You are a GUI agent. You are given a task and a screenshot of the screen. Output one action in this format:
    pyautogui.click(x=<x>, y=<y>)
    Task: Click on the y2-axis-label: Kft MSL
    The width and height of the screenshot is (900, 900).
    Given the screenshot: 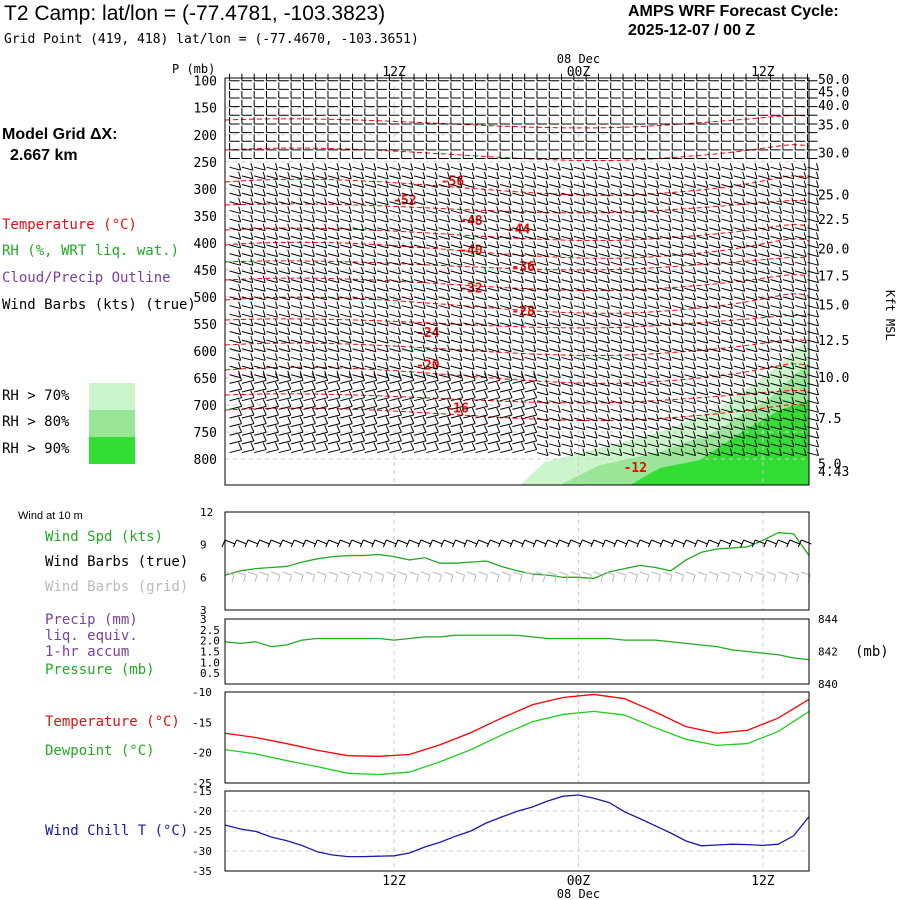 What is the action you would take?
    pyautogui.click(x=890, y=315)
    